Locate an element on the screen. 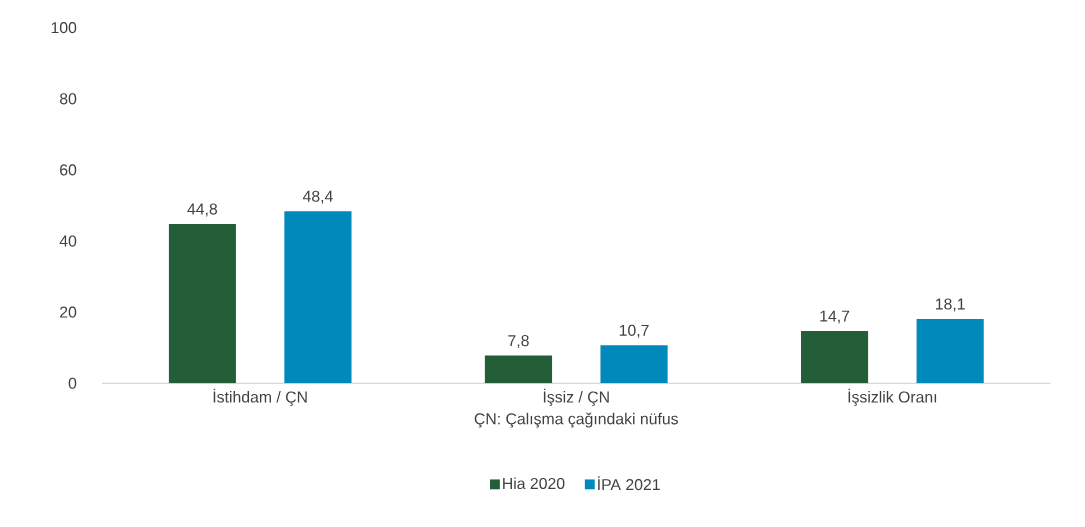 The height and width of the screenshot is (527, 1085). y-tick-label: 40 is located at coordinates (68, 241).